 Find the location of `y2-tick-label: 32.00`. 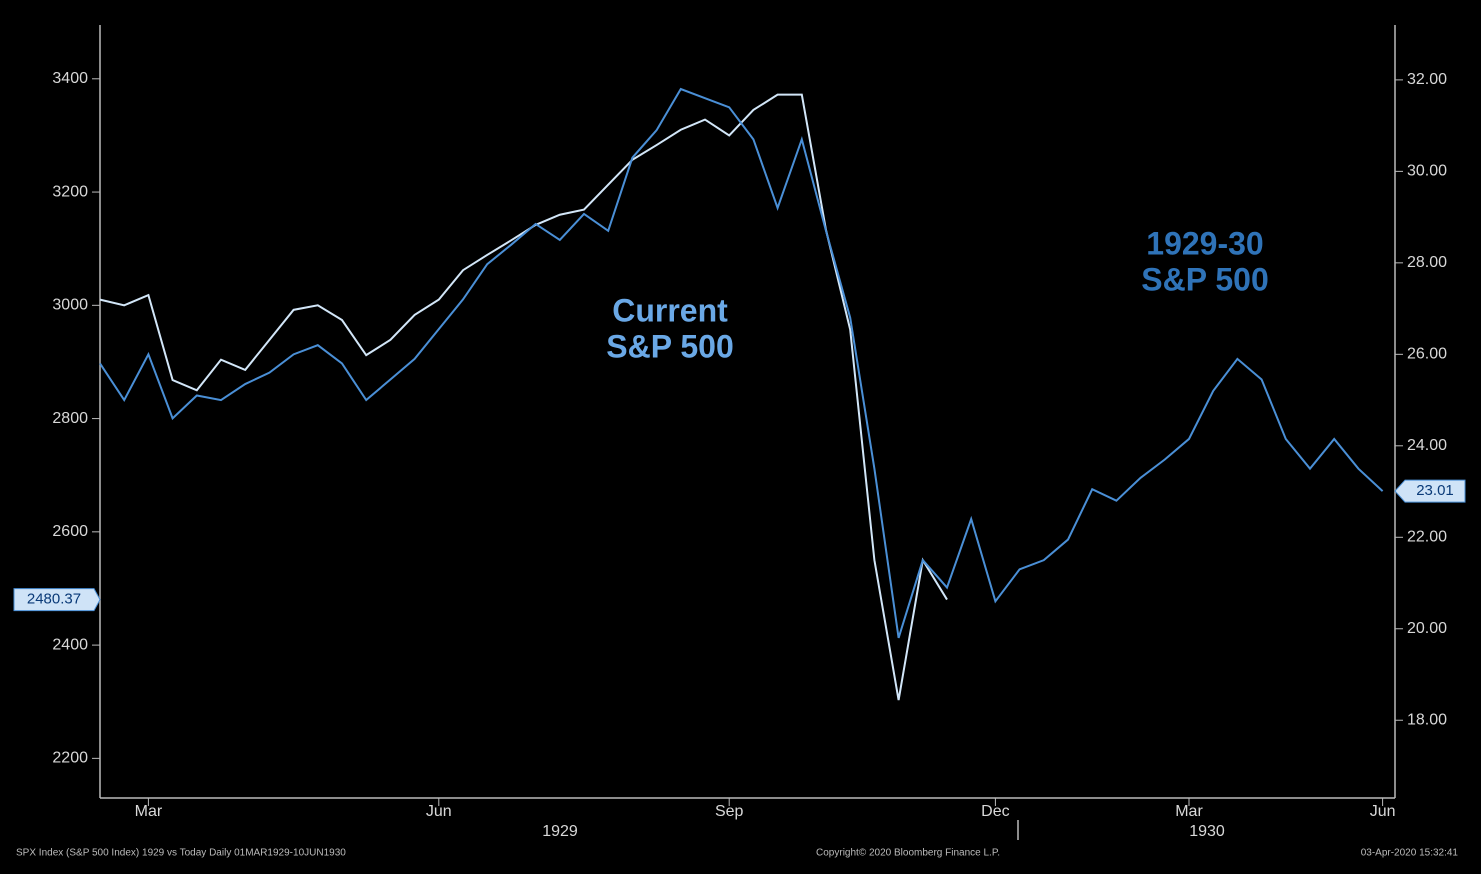

y2-tick-label: 32.00 is located at coordinates (1427, 79).